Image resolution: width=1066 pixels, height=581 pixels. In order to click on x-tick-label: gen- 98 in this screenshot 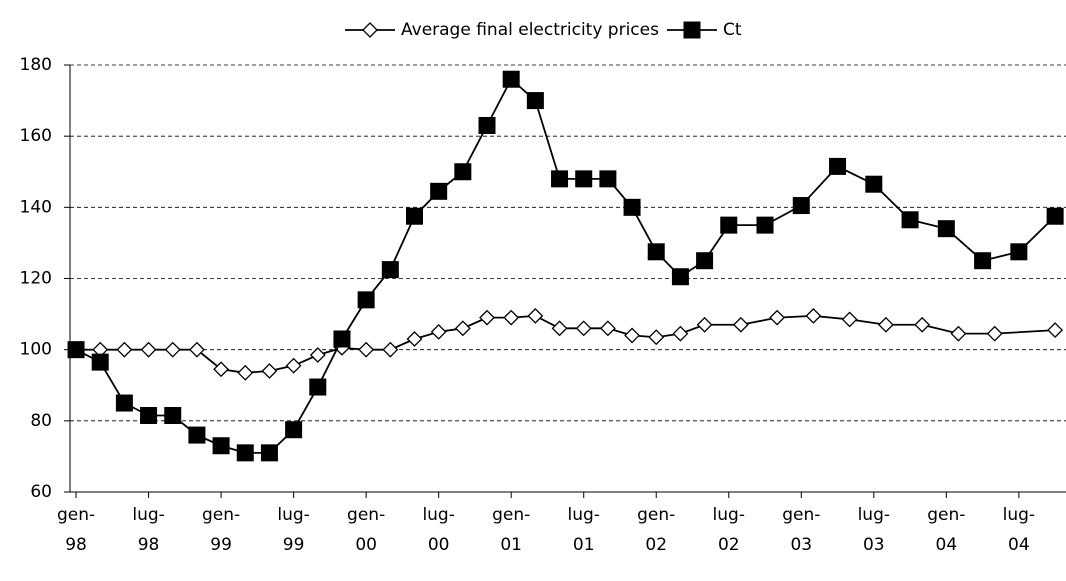, I will do `click(76, 530)`.